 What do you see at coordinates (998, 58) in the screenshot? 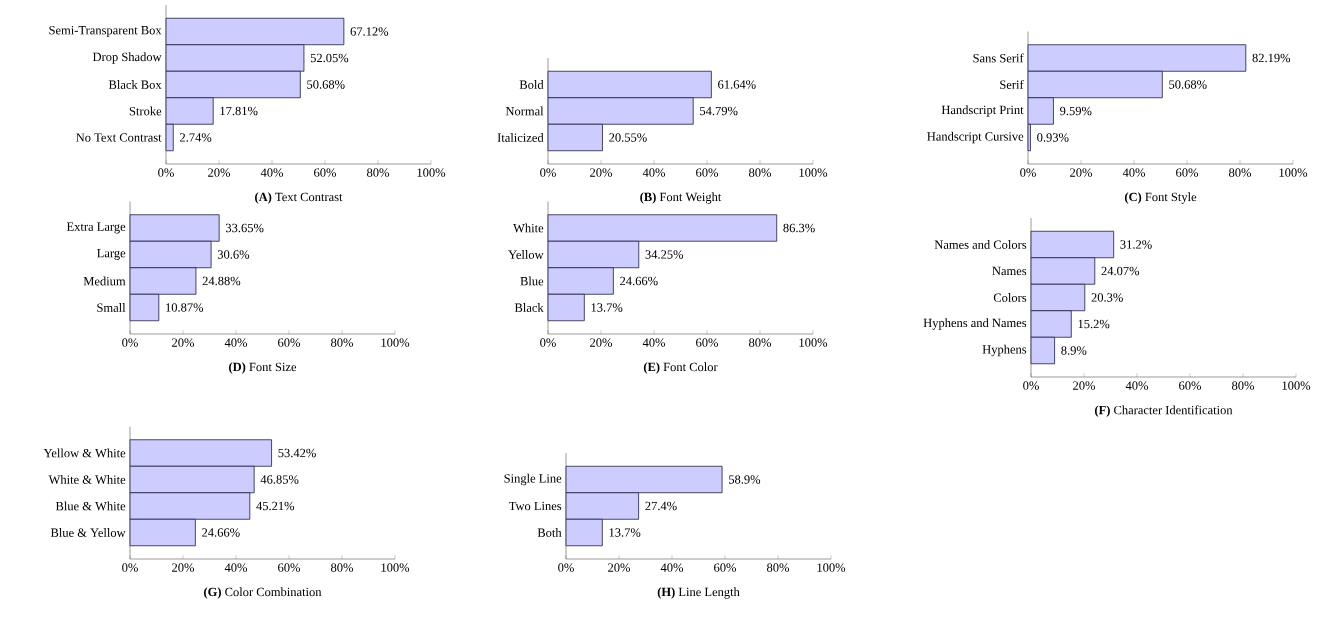
I see `y-tick-label: Sans Serif` at bounding box center [998, 58].